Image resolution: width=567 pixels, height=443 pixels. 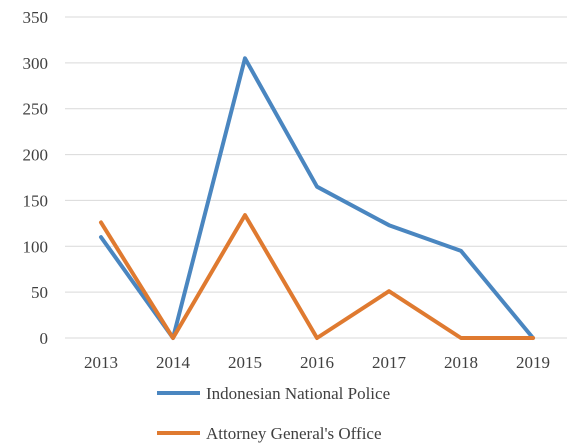 What do you see at coordinates (533, 362) in the screenshot?
I see `x-tick-label: 2019` at bounding box center [533, 362].